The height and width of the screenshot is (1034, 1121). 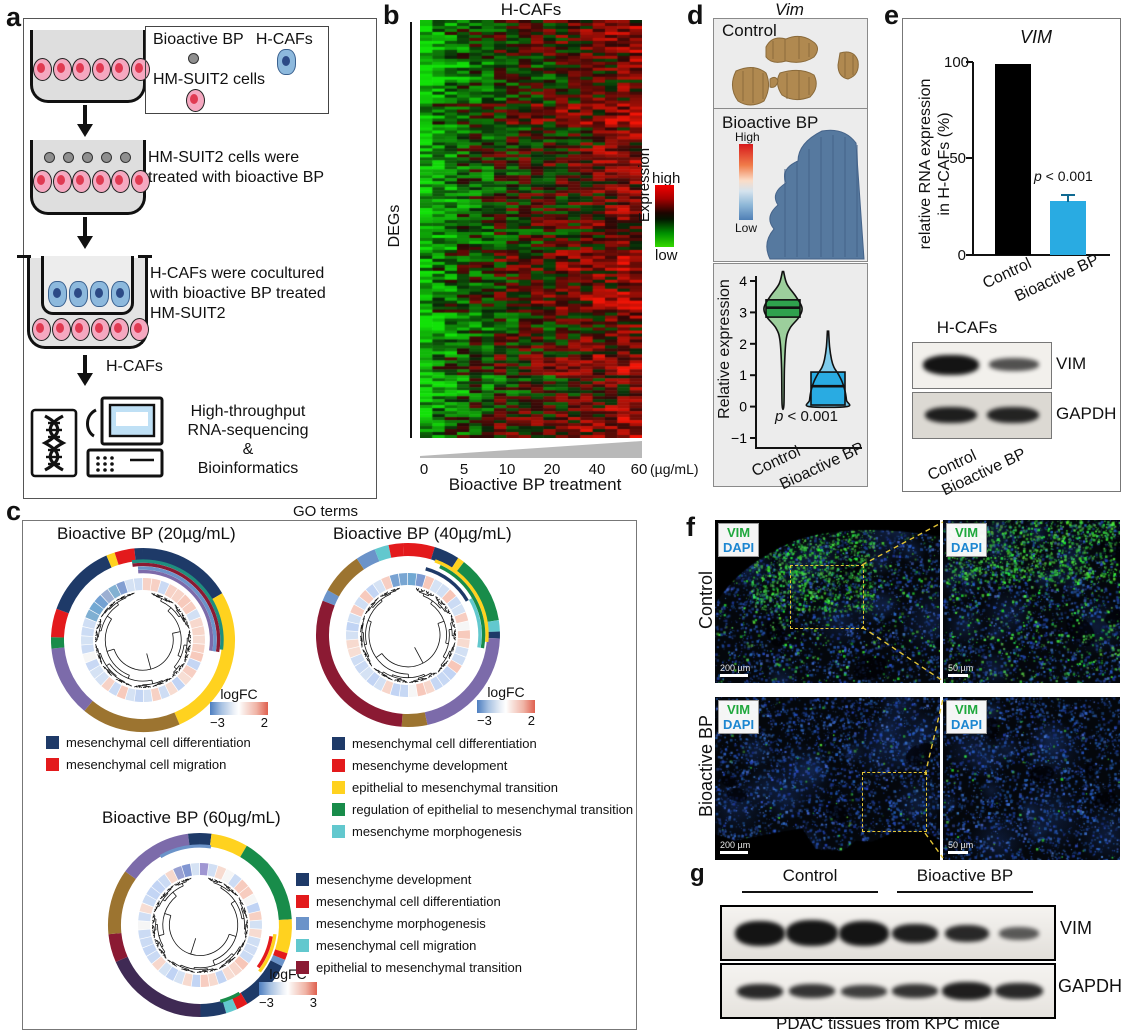 What do you see at coordinates (749, 30) in the screenshot?
I see `spatial-control-label: Control` at bounding box center [749, 30].